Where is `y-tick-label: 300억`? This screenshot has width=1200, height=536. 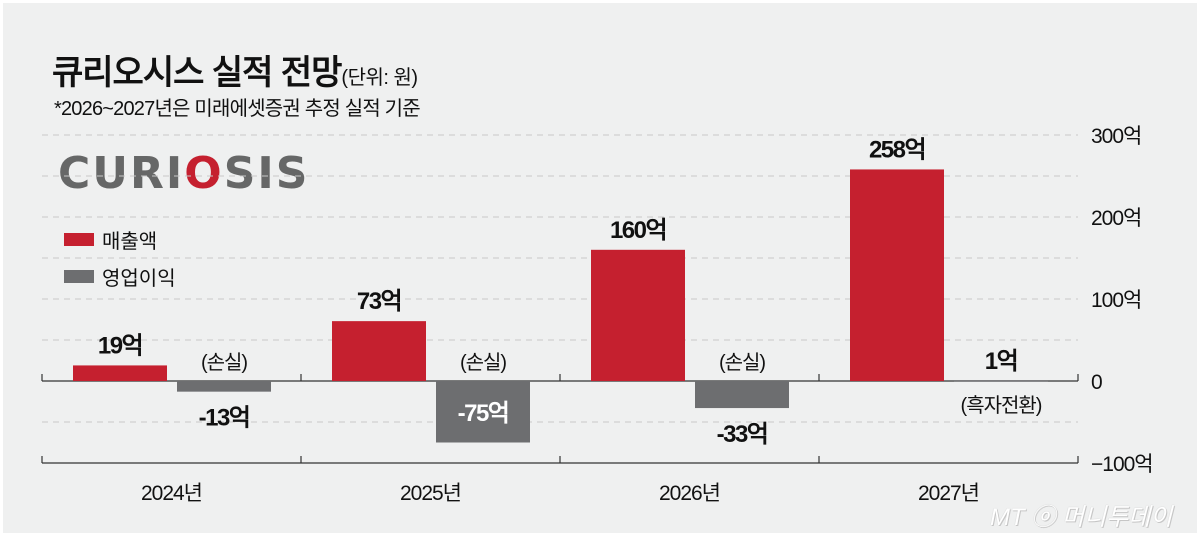
y-tick-label: 300억 is located at coordinates (1116, 136).